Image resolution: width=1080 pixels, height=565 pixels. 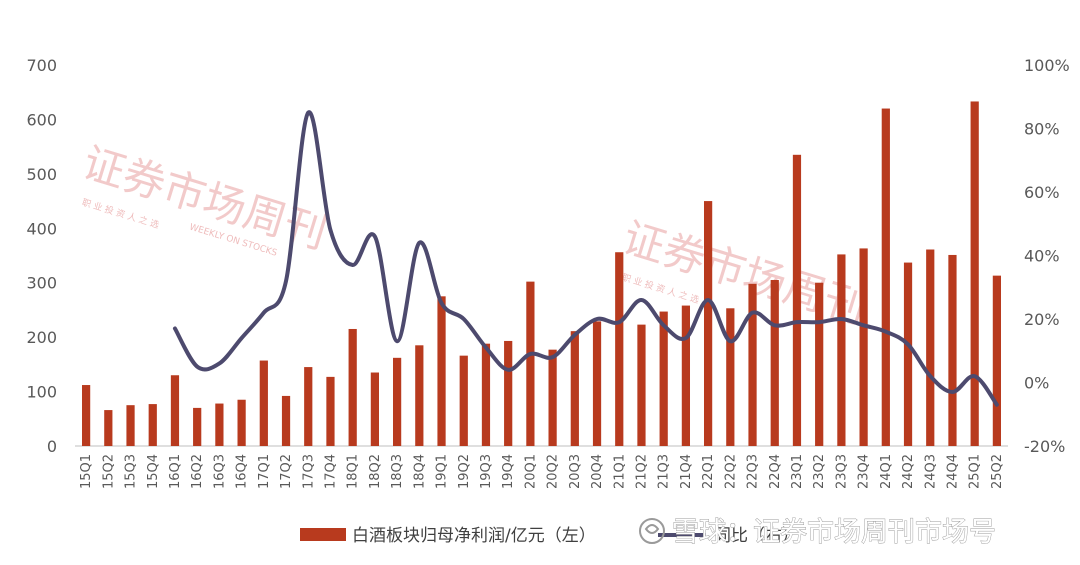 What do you see at coordinates (619, 471) in the screenshot?
I see `x-tick-label: 21Q1` at bounding box center [619, 471].